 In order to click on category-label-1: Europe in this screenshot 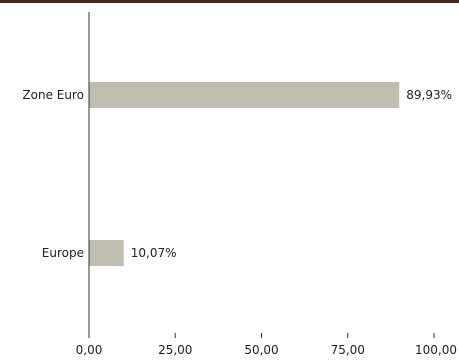, I will do `click(63, 253)`.